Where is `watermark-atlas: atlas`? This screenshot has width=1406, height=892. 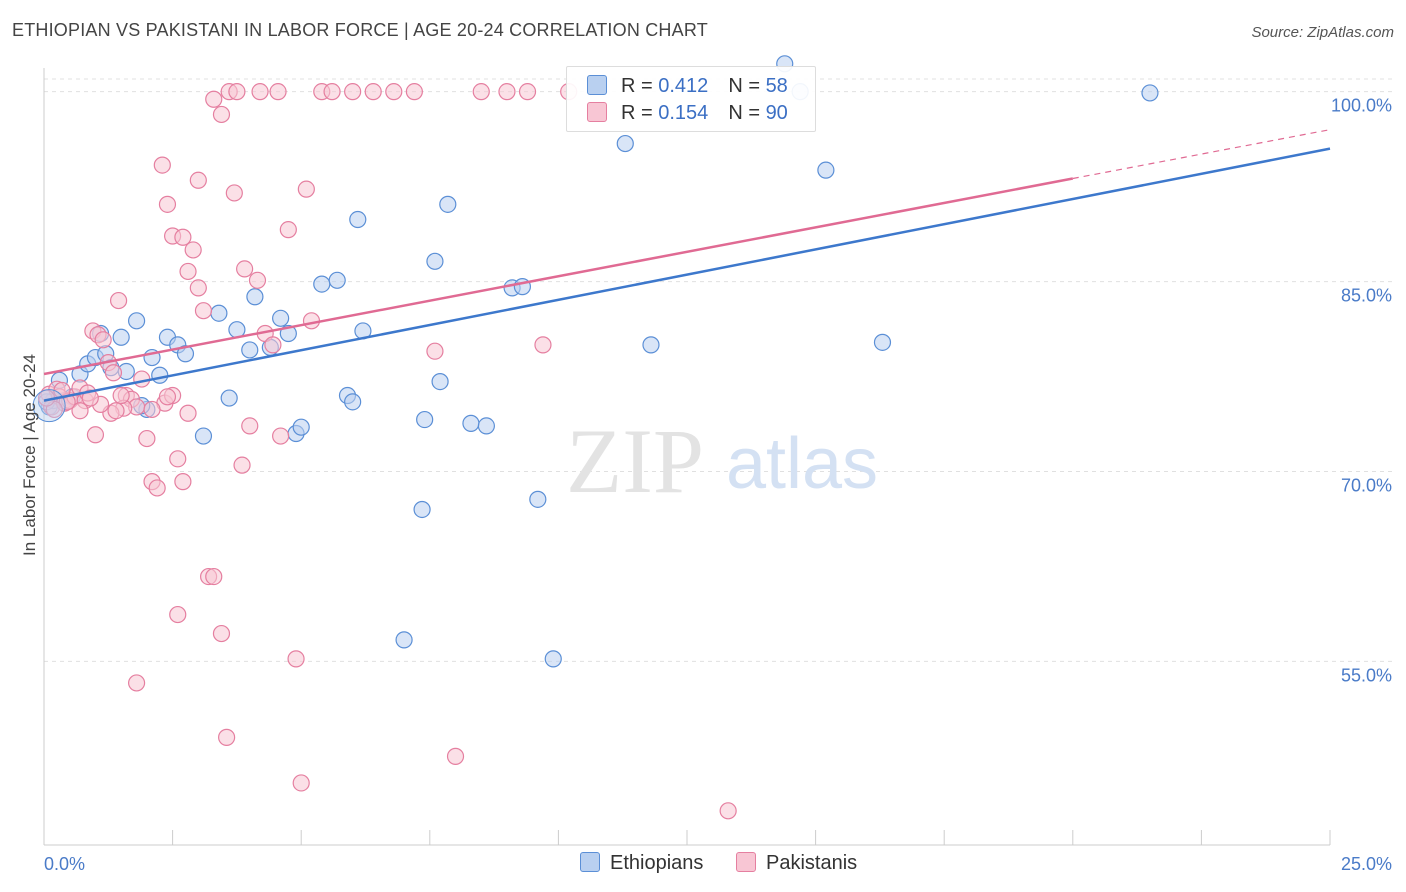
watermark-atlas: atlas is located at coordinates (802, 464).